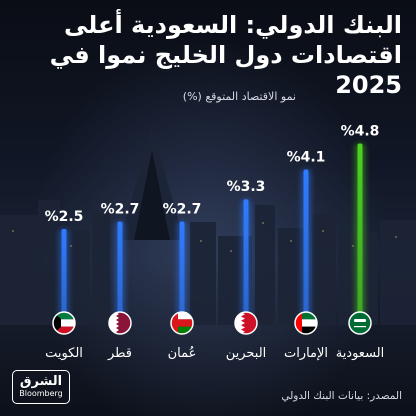 This screenshot has width=416, height=416. I want to click on bahrain-flag-icon, so click(246, 323).